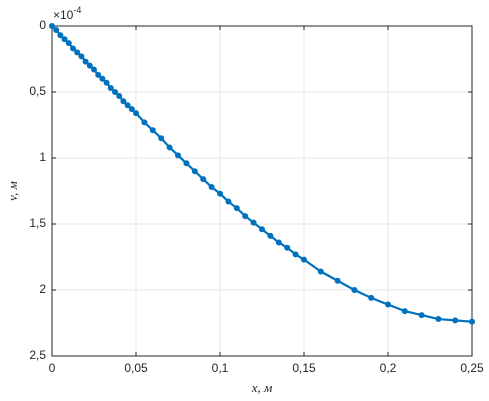 The height and width of the screenshot is (401, 489). Describe the element at coordinates (63, 15) in the screenshot. I see `y-multiplier-base: ×10` at that location.